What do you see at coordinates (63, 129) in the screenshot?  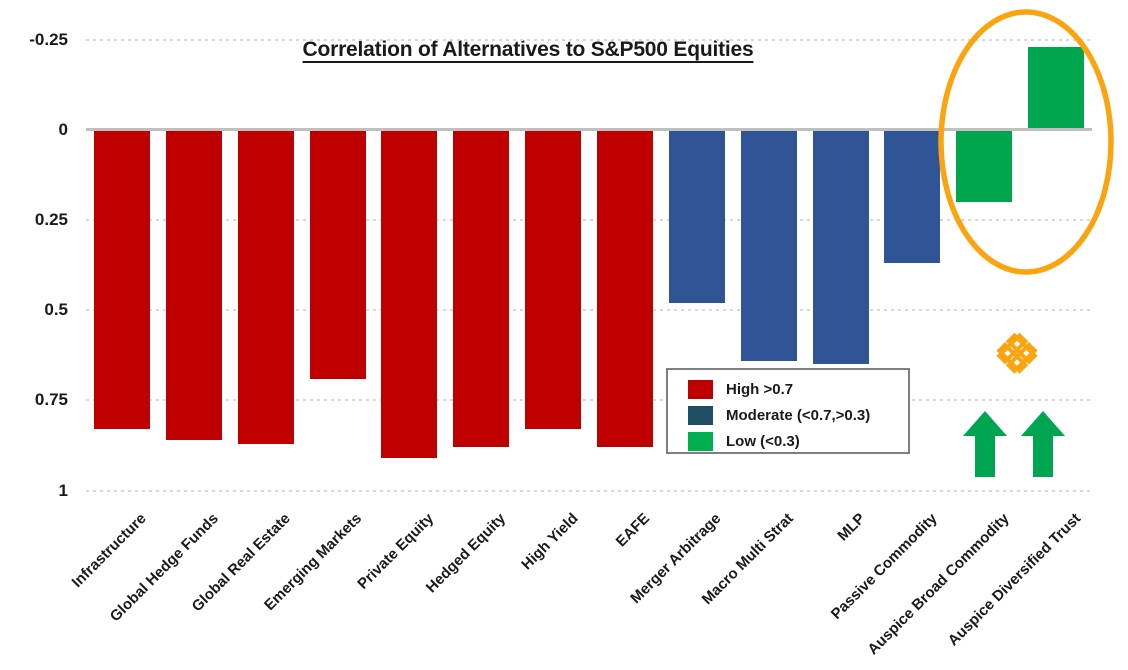 I see `y-axis-tick-label: 0` at bounding box center [63, 129].